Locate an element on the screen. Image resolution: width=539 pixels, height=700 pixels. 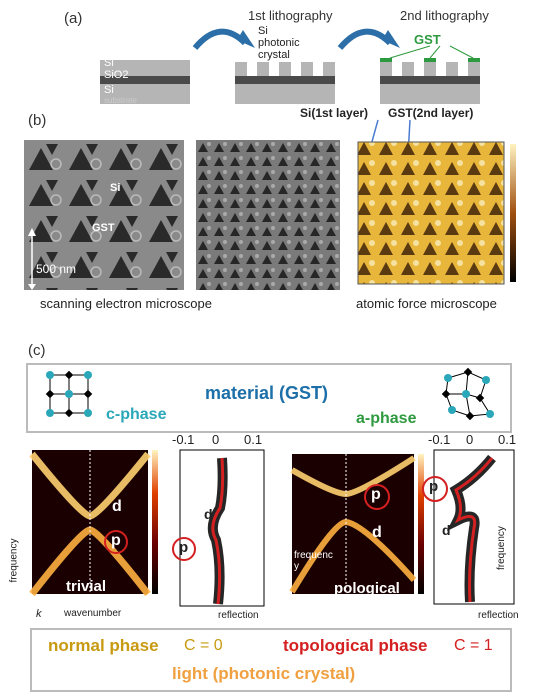
step1-label: 1st lithography is located at coordinates (290, 15).